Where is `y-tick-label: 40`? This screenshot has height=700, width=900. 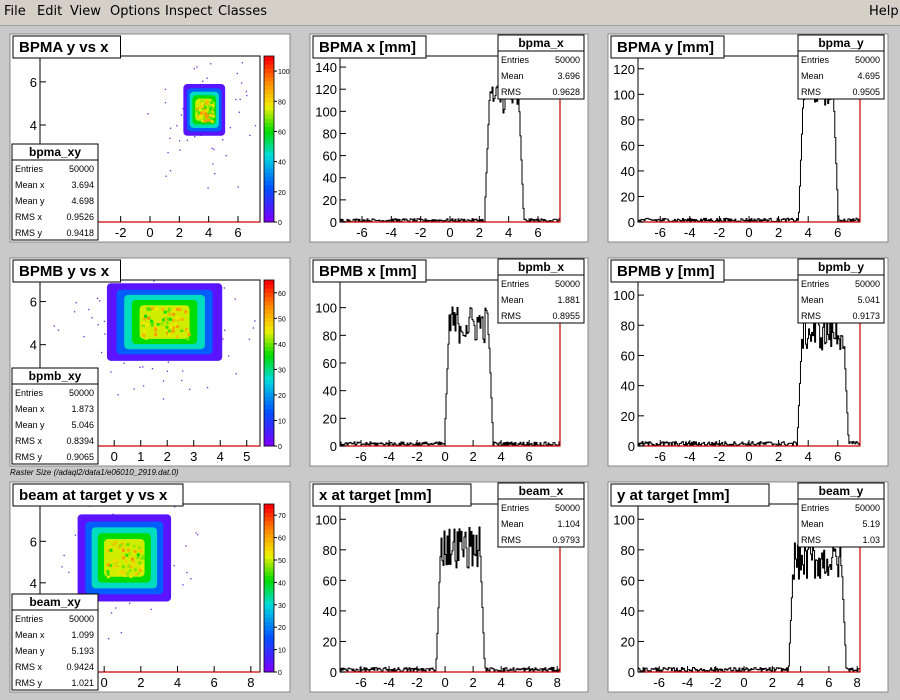
y-tick-label: 40 is located at coordinates (330, 178).